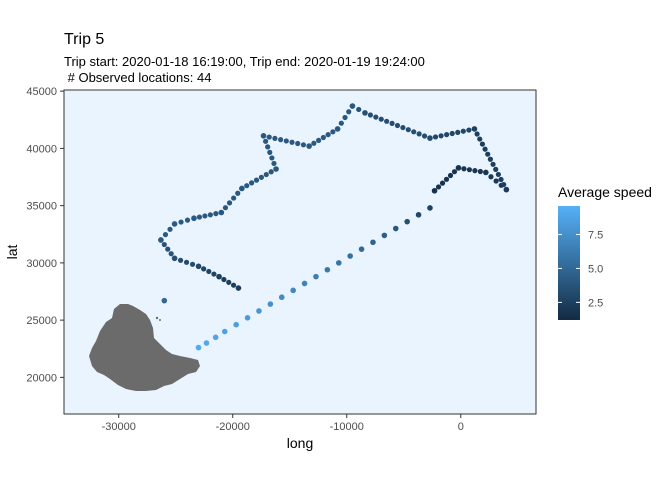 The height and width of the screenshot is (480, 672). Describe the element at coordinates (595, 236) in the screenshot. I see `legend-break-label: 7.5` at that location.